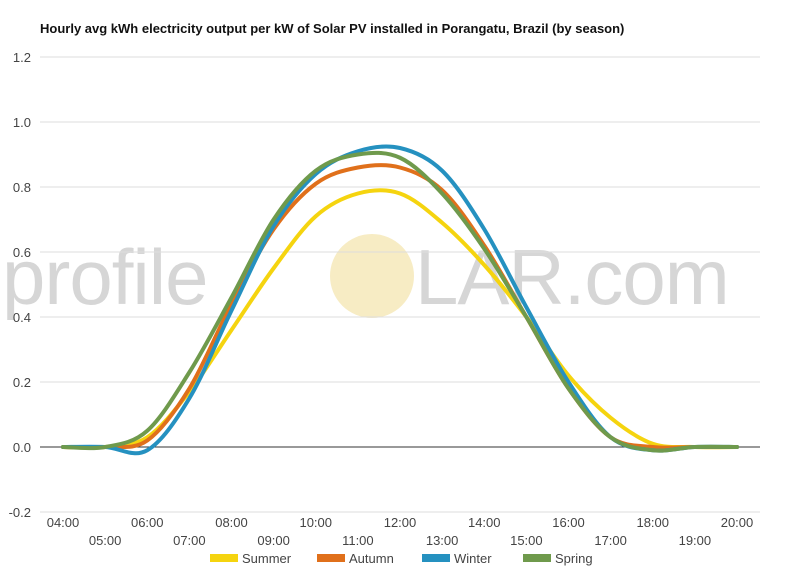 This screenshot has width=800, height=570. I want to click on watermark: profile LAR.com, so click(366, 277).